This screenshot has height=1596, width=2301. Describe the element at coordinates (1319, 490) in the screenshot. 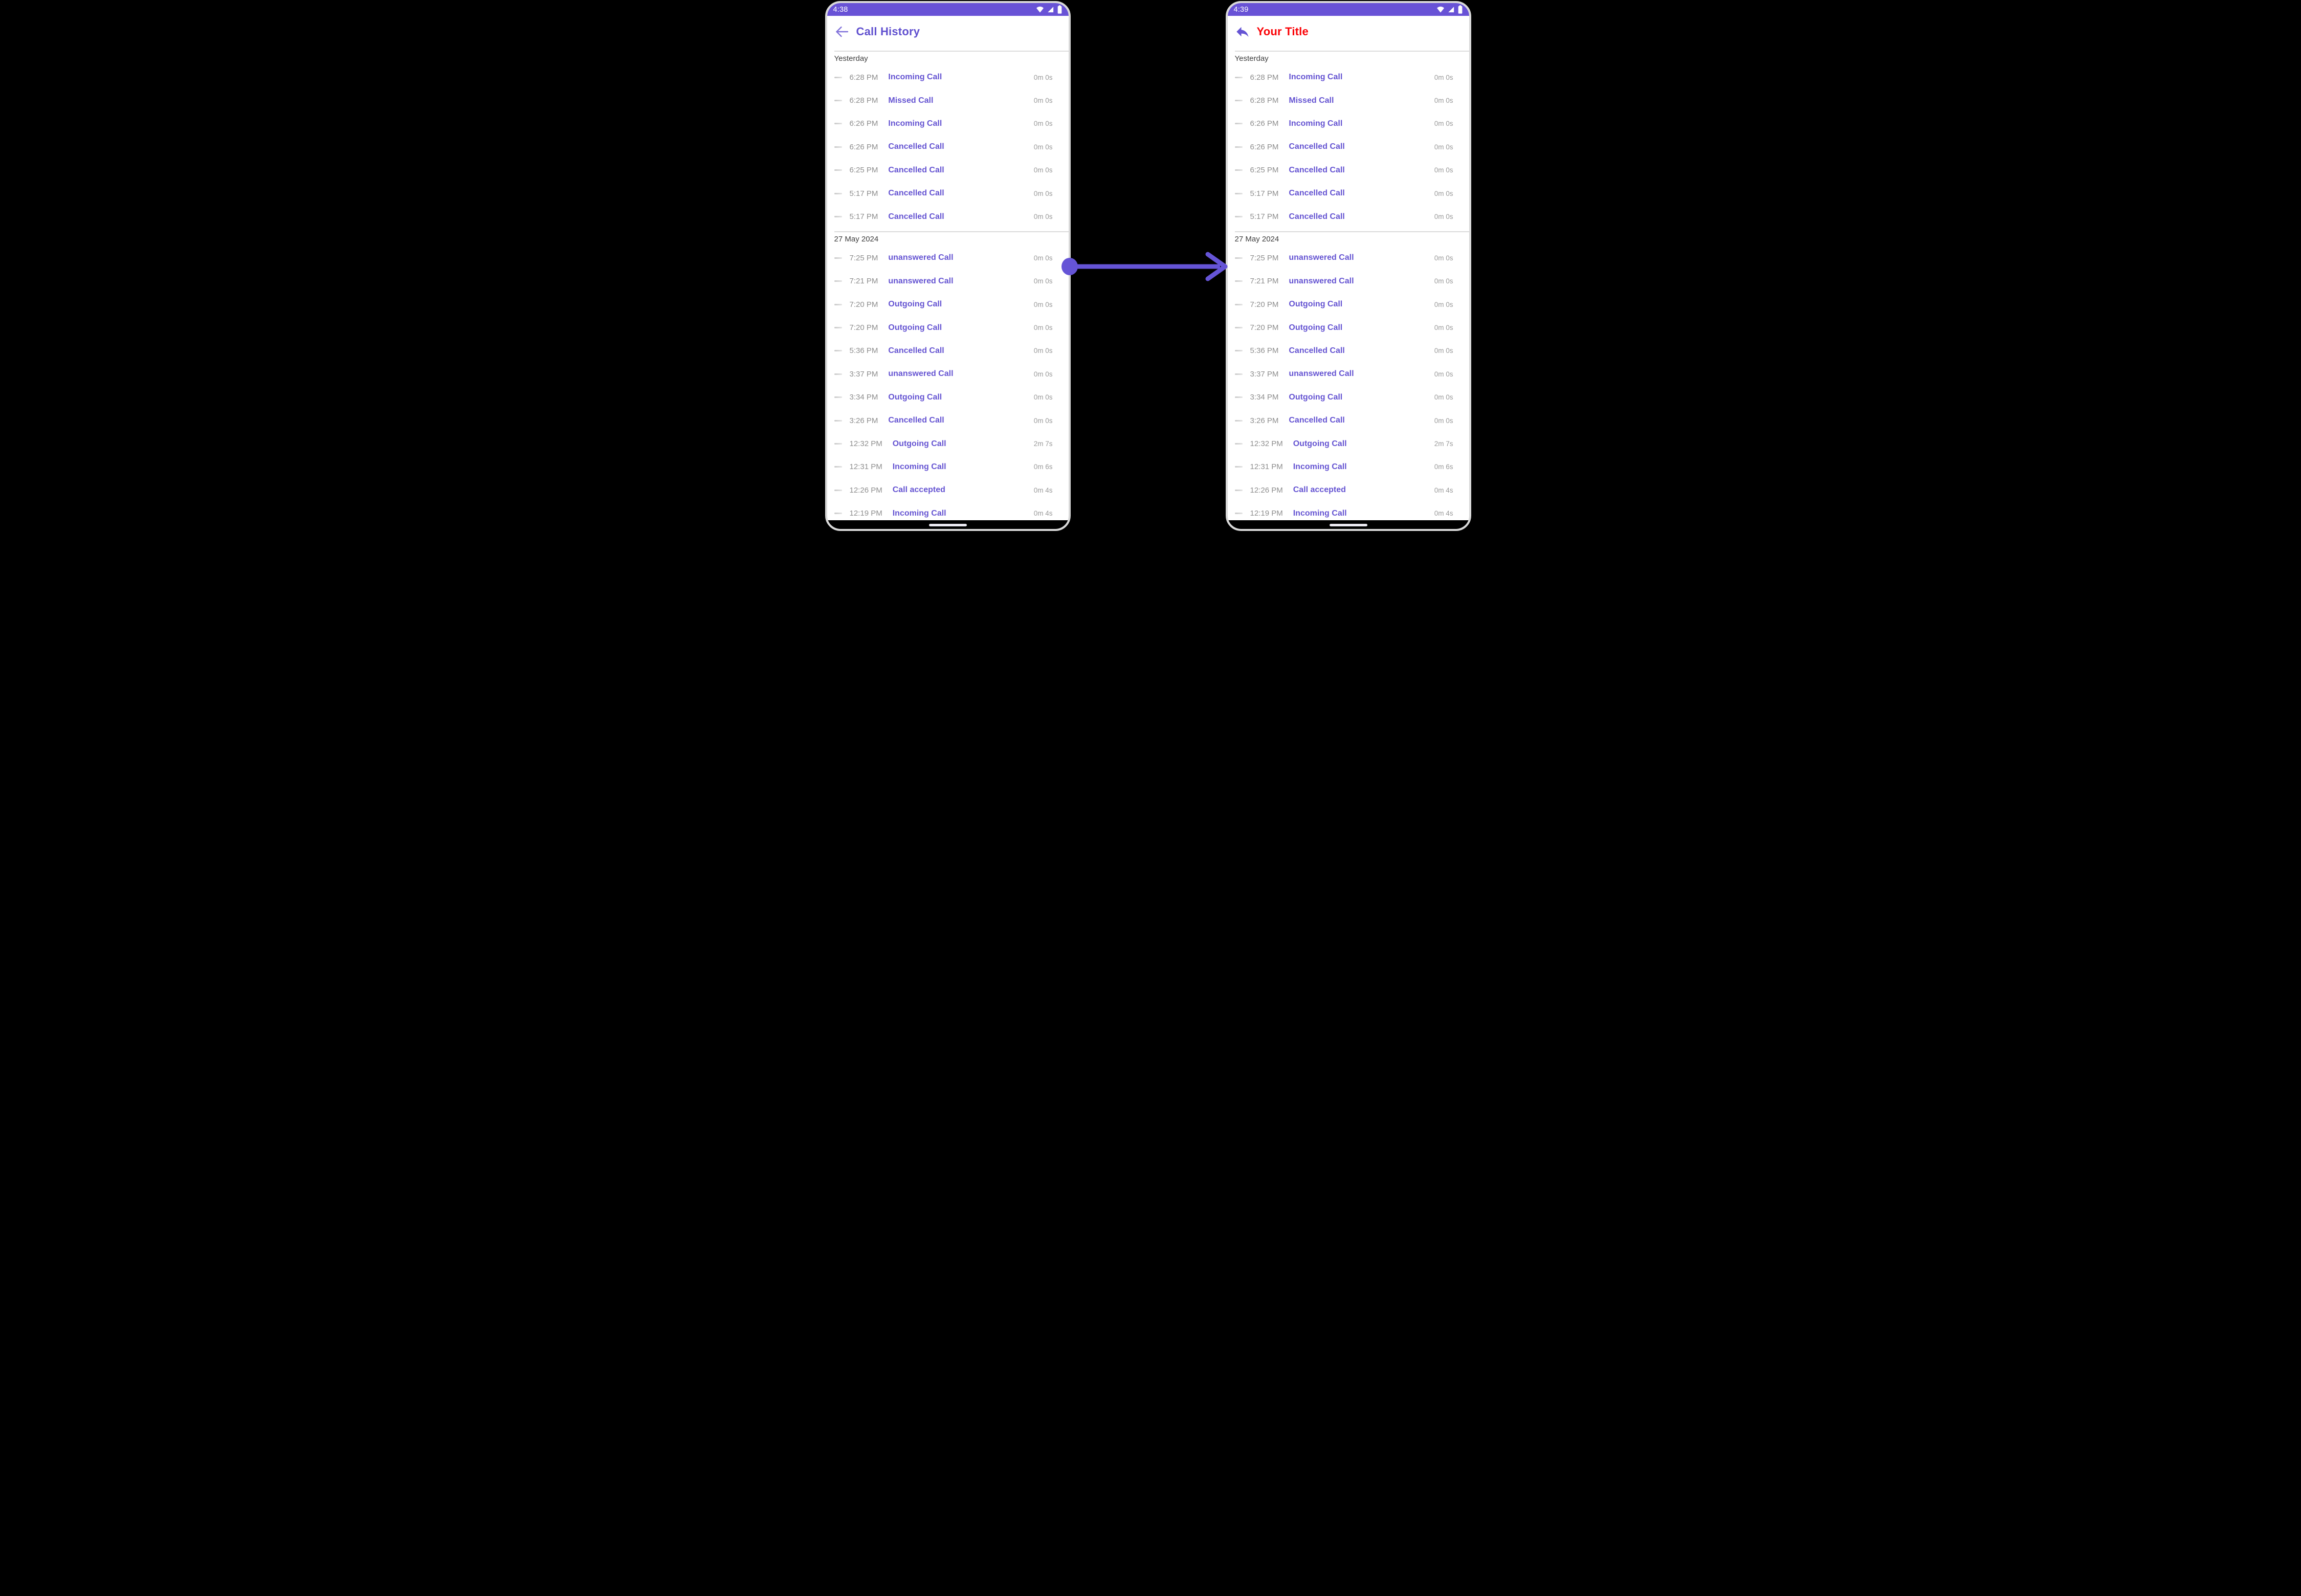

I see `call-type: Call accepted` at that location.